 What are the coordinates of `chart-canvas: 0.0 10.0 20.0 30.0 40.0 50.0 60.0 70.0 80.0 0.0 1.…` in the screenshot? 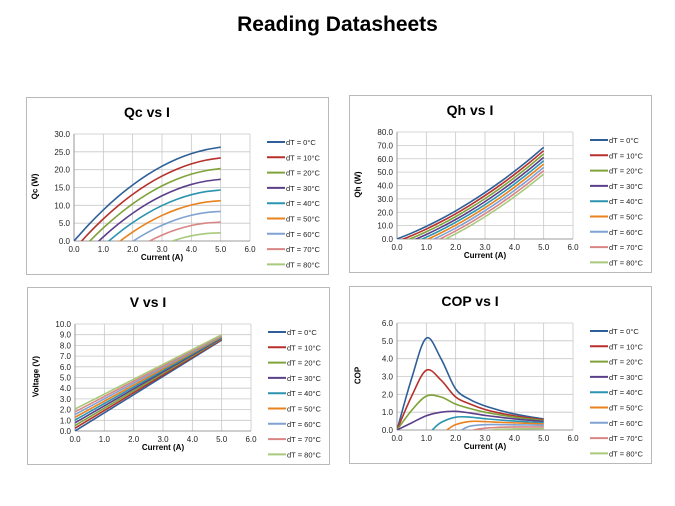 It's located at (510, 197).